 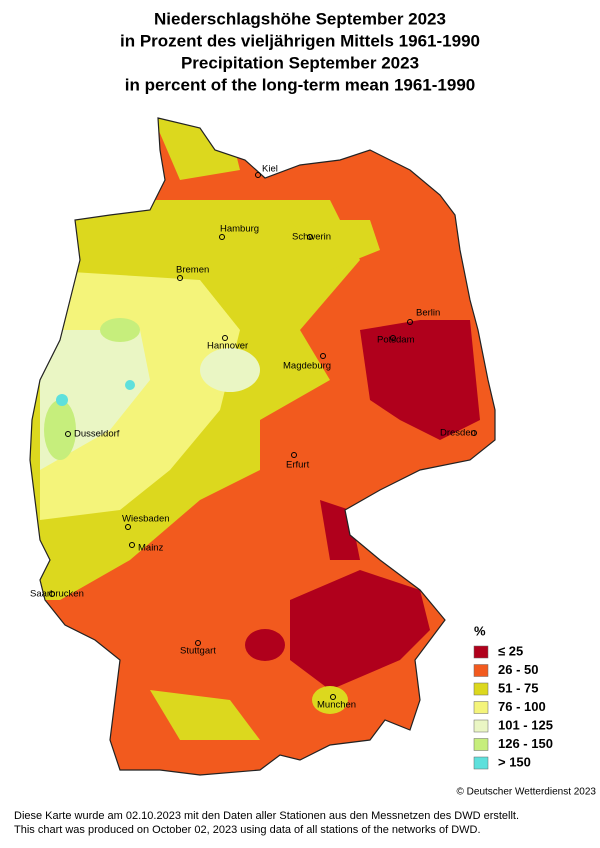 I want to click on legend-label: > 150, so click(x=514, y=761).